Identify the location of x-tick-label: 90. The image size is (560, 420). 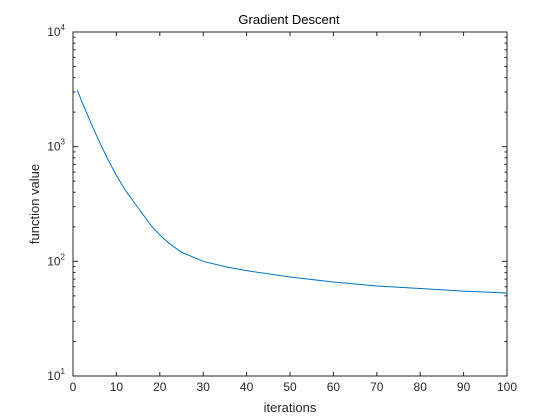
(464, 387).